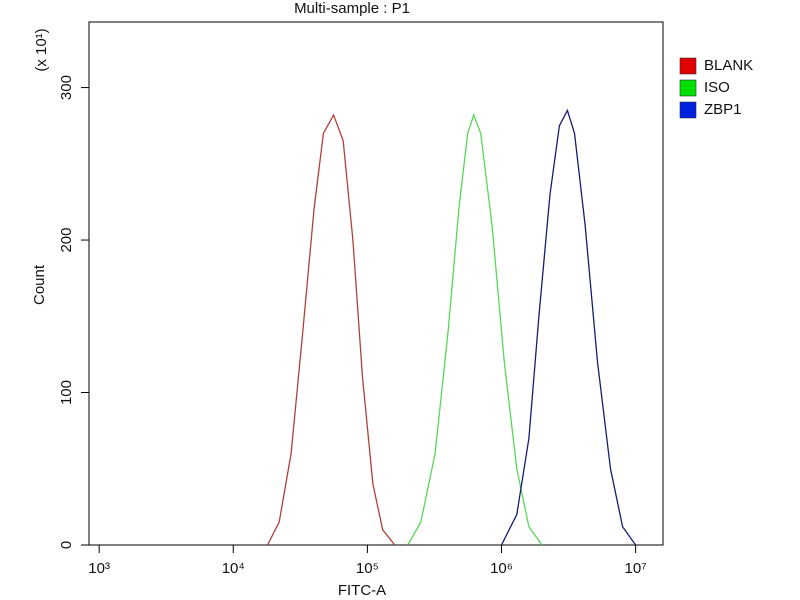 The width and height of the screenshot is (800, 600). Describe the element at coordinates (352, 8) in the screenshot. I see `chart-title: Multi-sample : P1` at that location.